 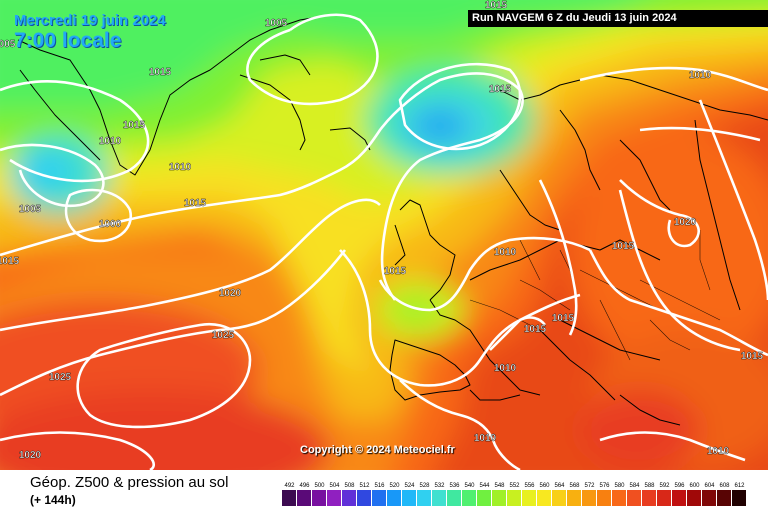 I want to click on valid-date-title: Mercredi 19 juin 2024 7:00 locale, so click(x=90, y=32).